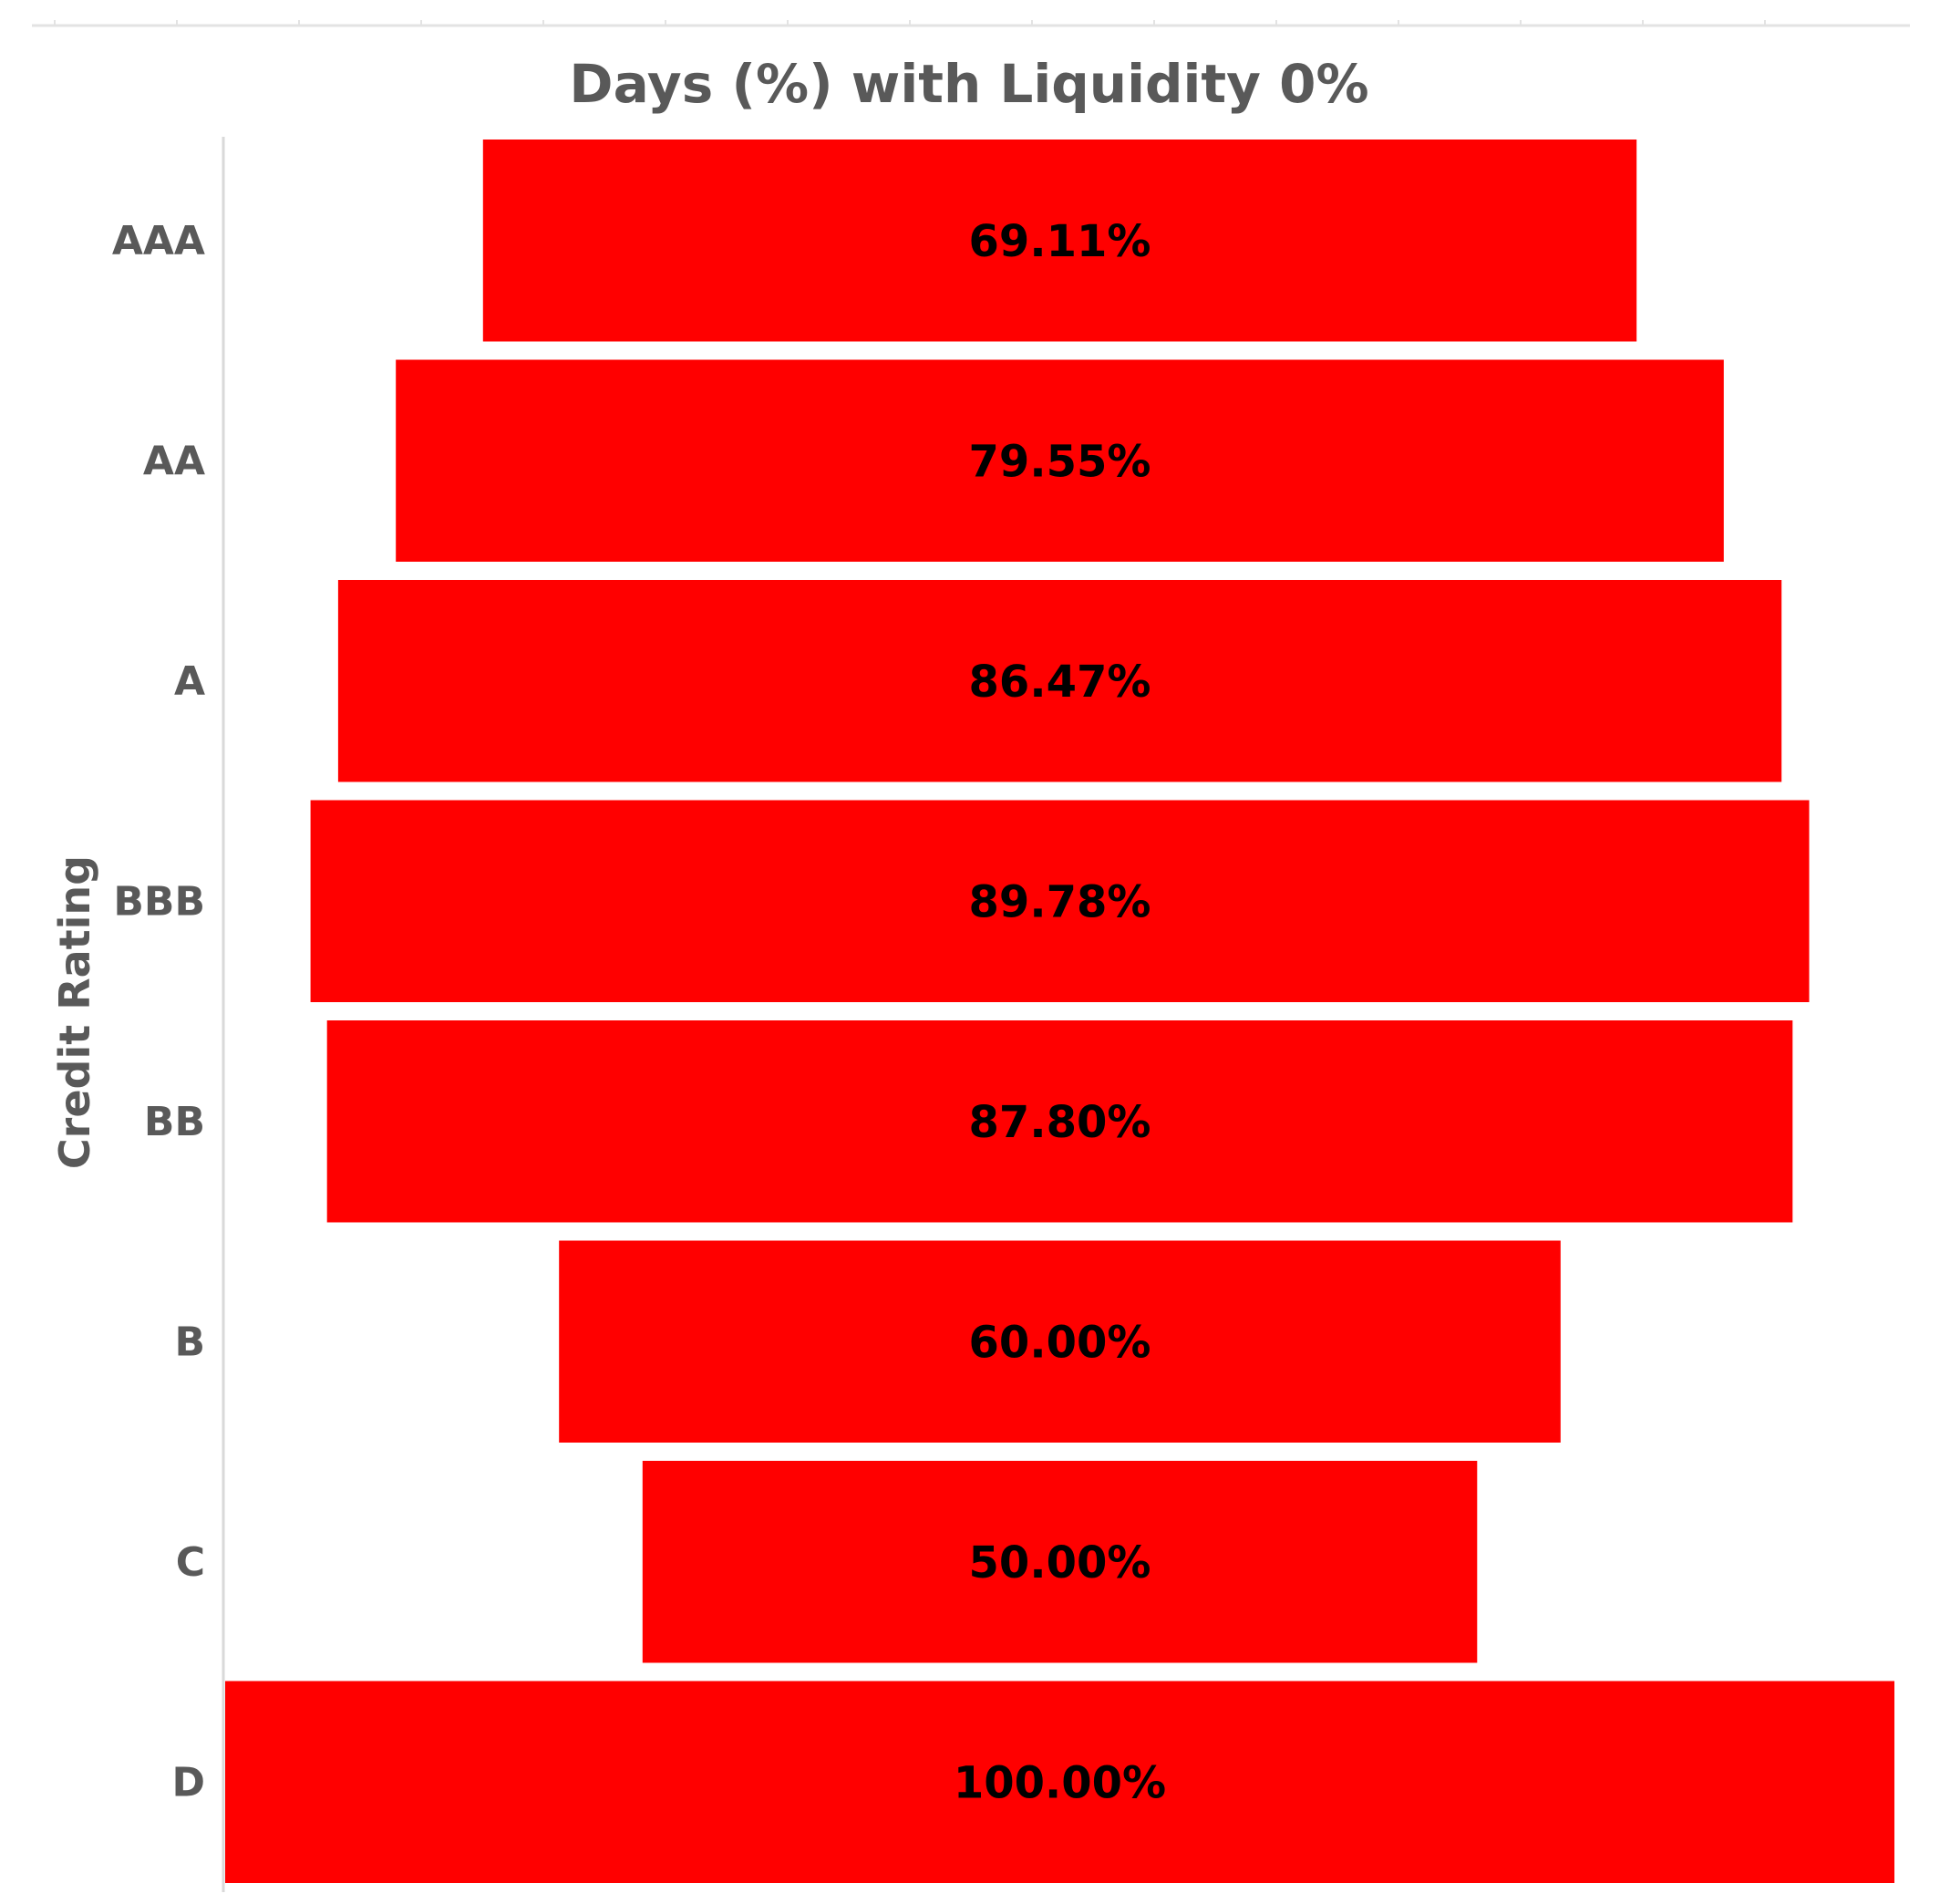 Image resolution: width=1940 pixels, height=1904 pixels. What do you see at coordinates (188, 1783) in the screenshot?
I see `y-tick-label-d: D` at bounding box center [188, 1783].